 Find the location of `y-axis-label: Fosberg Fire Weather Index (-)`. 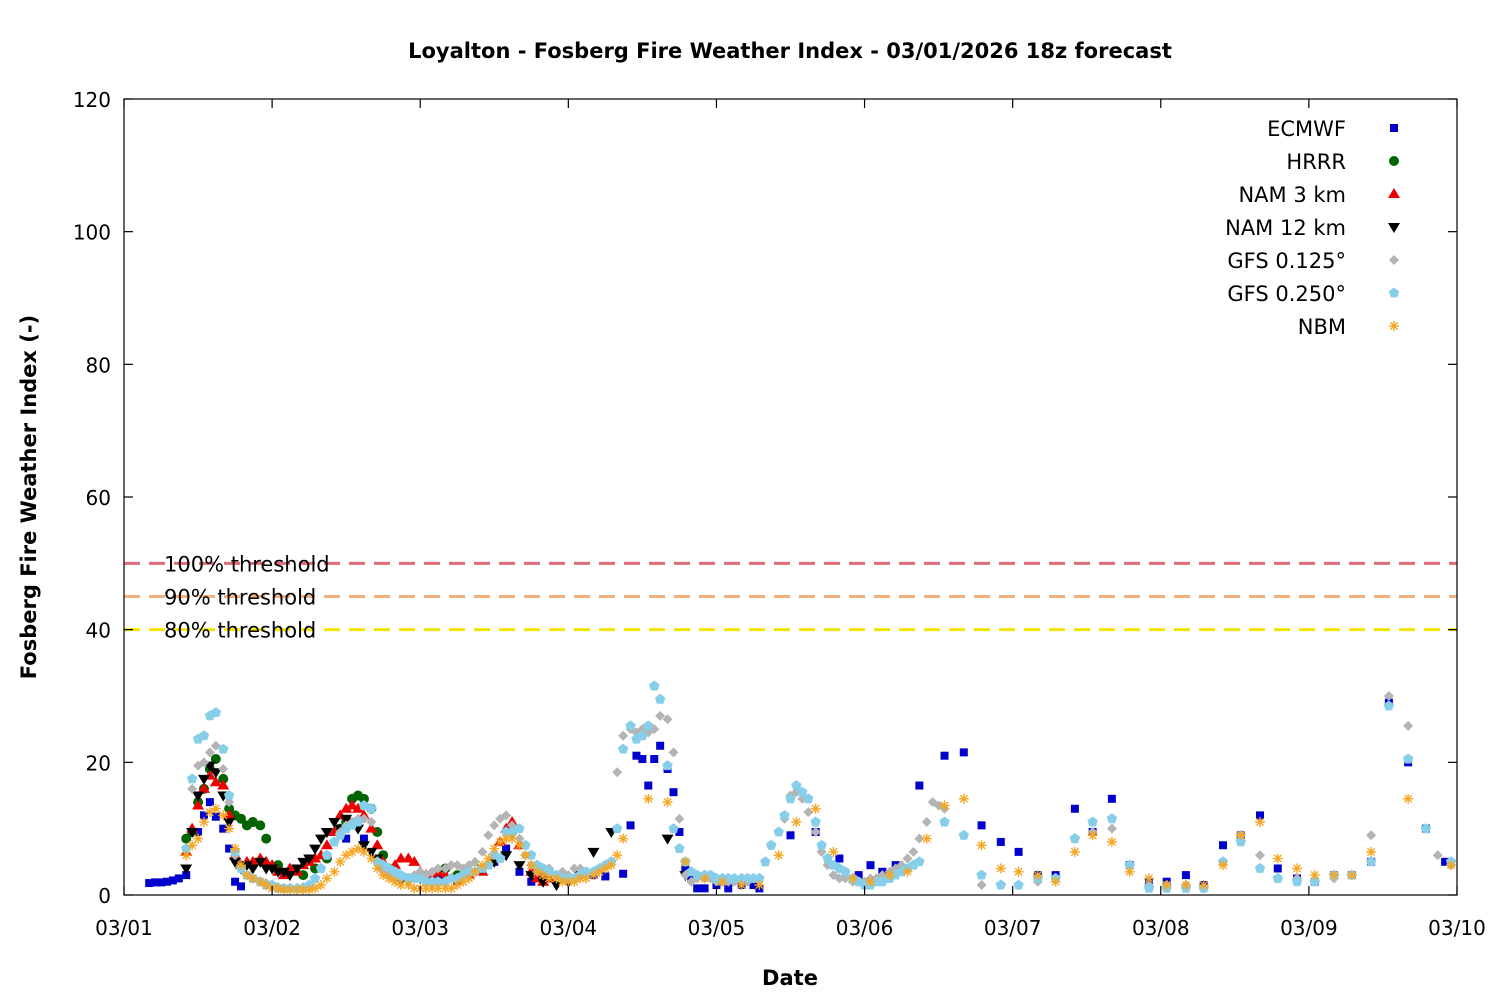

y-axis-label: Fosberg Fire Weather Index (-) is located at coordinates (29, 497).